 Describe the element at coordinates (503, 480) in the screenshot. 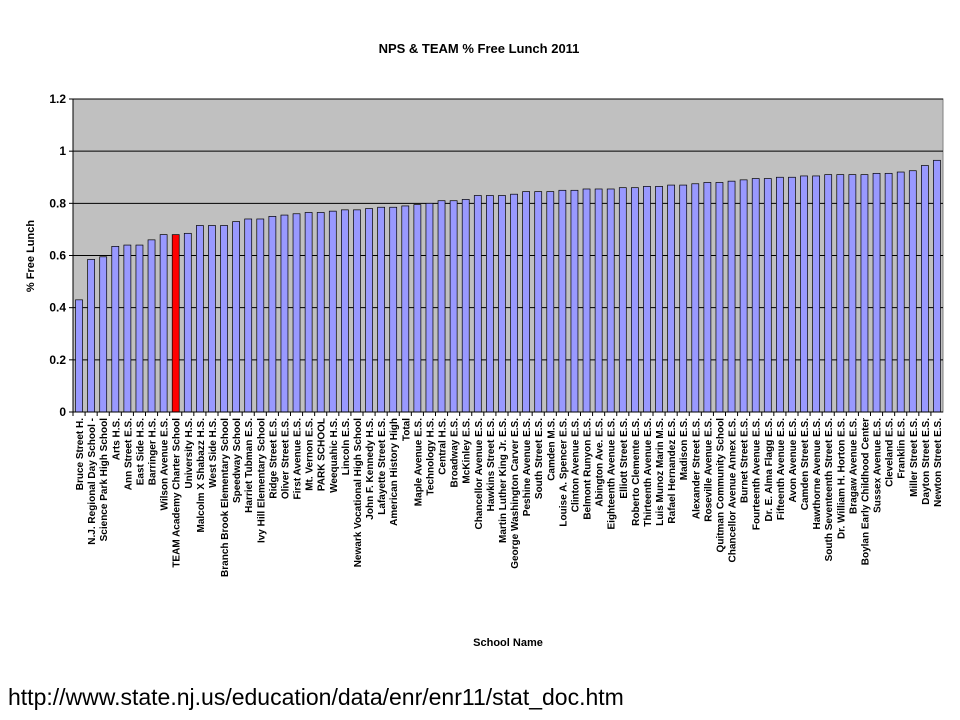

I see `x-tick-label: Martin Luther King Jr. E.S.` at that location.